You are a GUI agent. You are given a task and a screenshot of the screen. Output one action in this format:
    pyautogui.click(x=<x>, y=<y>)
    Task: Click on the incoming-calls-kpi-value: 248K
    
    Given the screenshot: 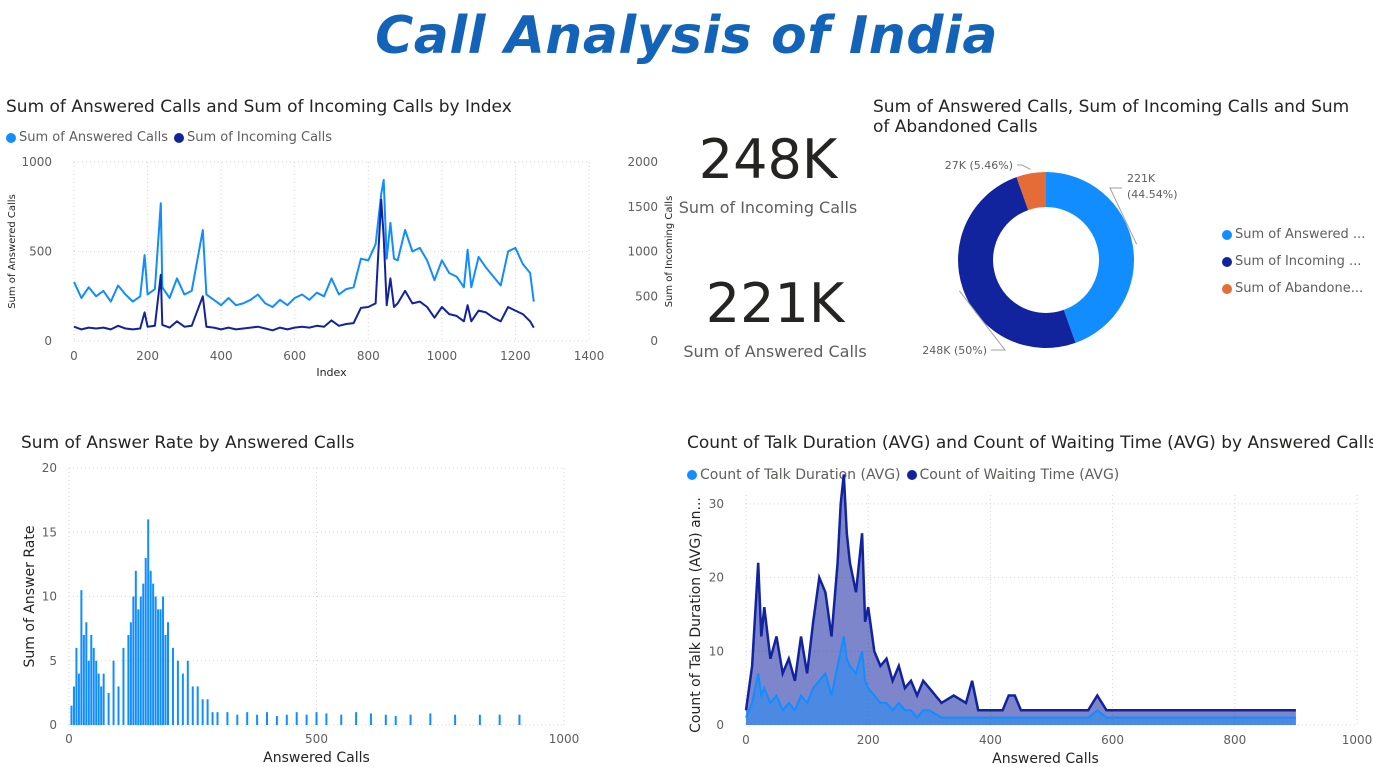 What is the action you would take?
    pyautogui.click(x=768, y=159)
    